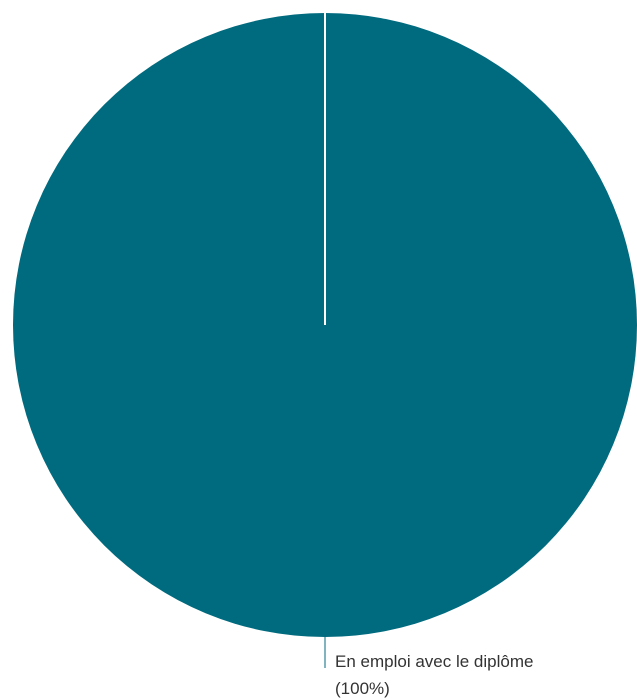 This screenshot has height=700, width=637. I want to click on slice-label-percent: (100%), so click(362, 688).